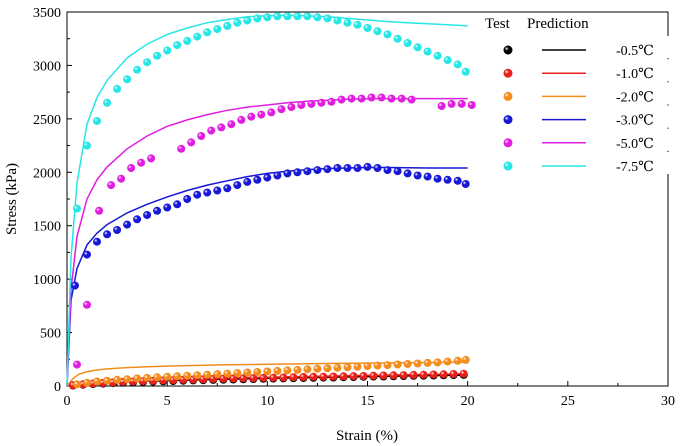 The height and width of the screenshot is (446, 685). Describe the element at coordinates (367, 436) in the screenshot. I see `x-axis-label: Strain (%)` at that location.